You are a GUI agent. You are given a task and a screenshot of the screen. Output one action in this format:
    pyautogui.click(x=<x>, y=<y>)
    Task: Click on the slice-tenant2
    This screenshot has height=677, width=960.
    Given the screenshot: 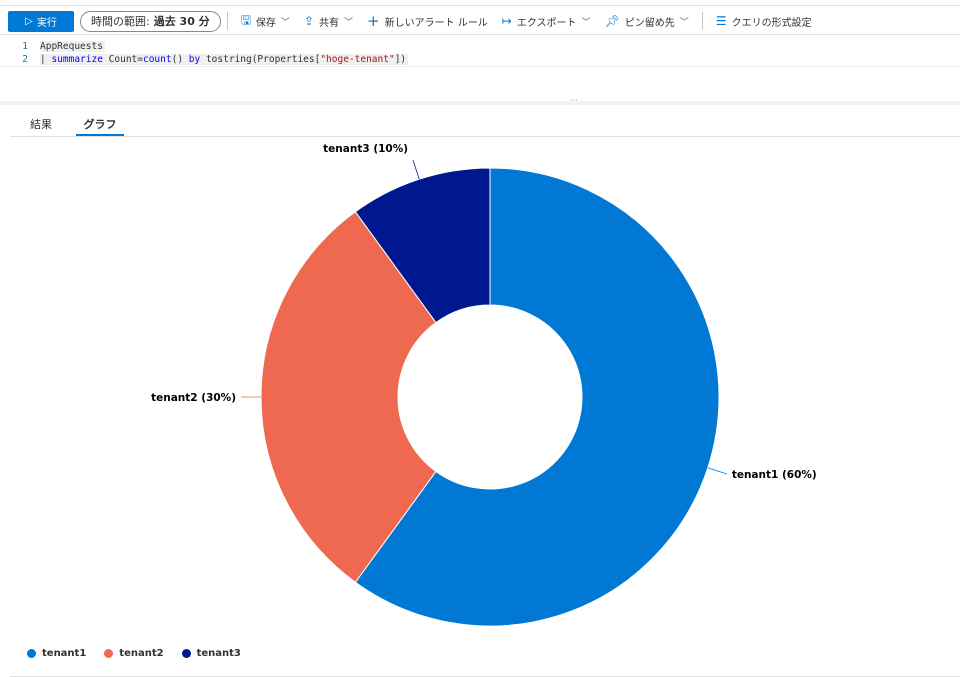 What is the action you would take?
    pyautogui.click(x=348, y=397)
    